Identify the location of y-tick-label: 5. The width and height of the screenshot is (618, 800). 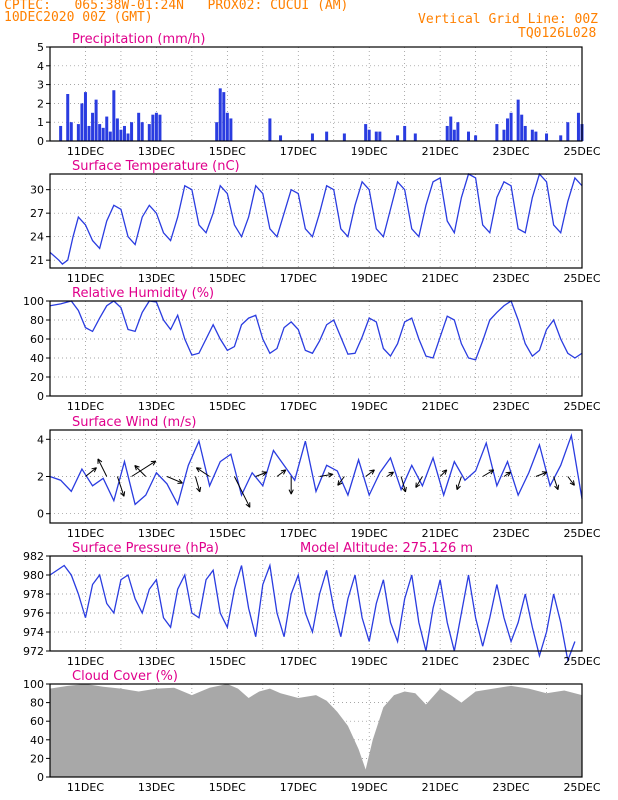
(40, 47).